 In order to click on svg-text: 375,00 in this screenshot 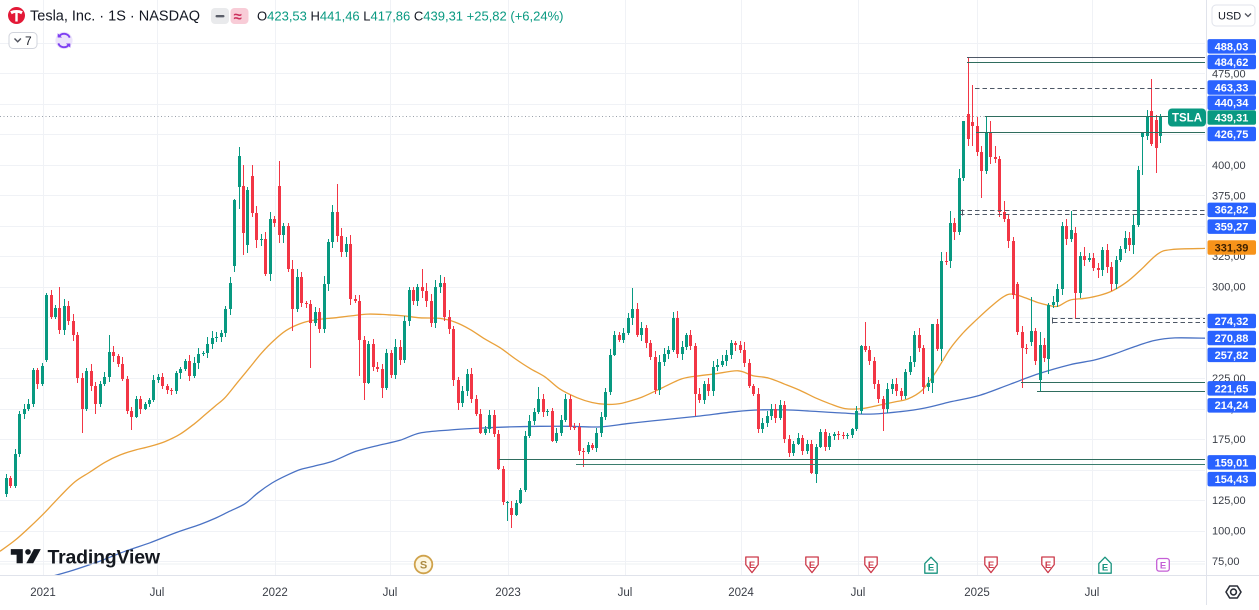, I will do `click(1229, 196)`.